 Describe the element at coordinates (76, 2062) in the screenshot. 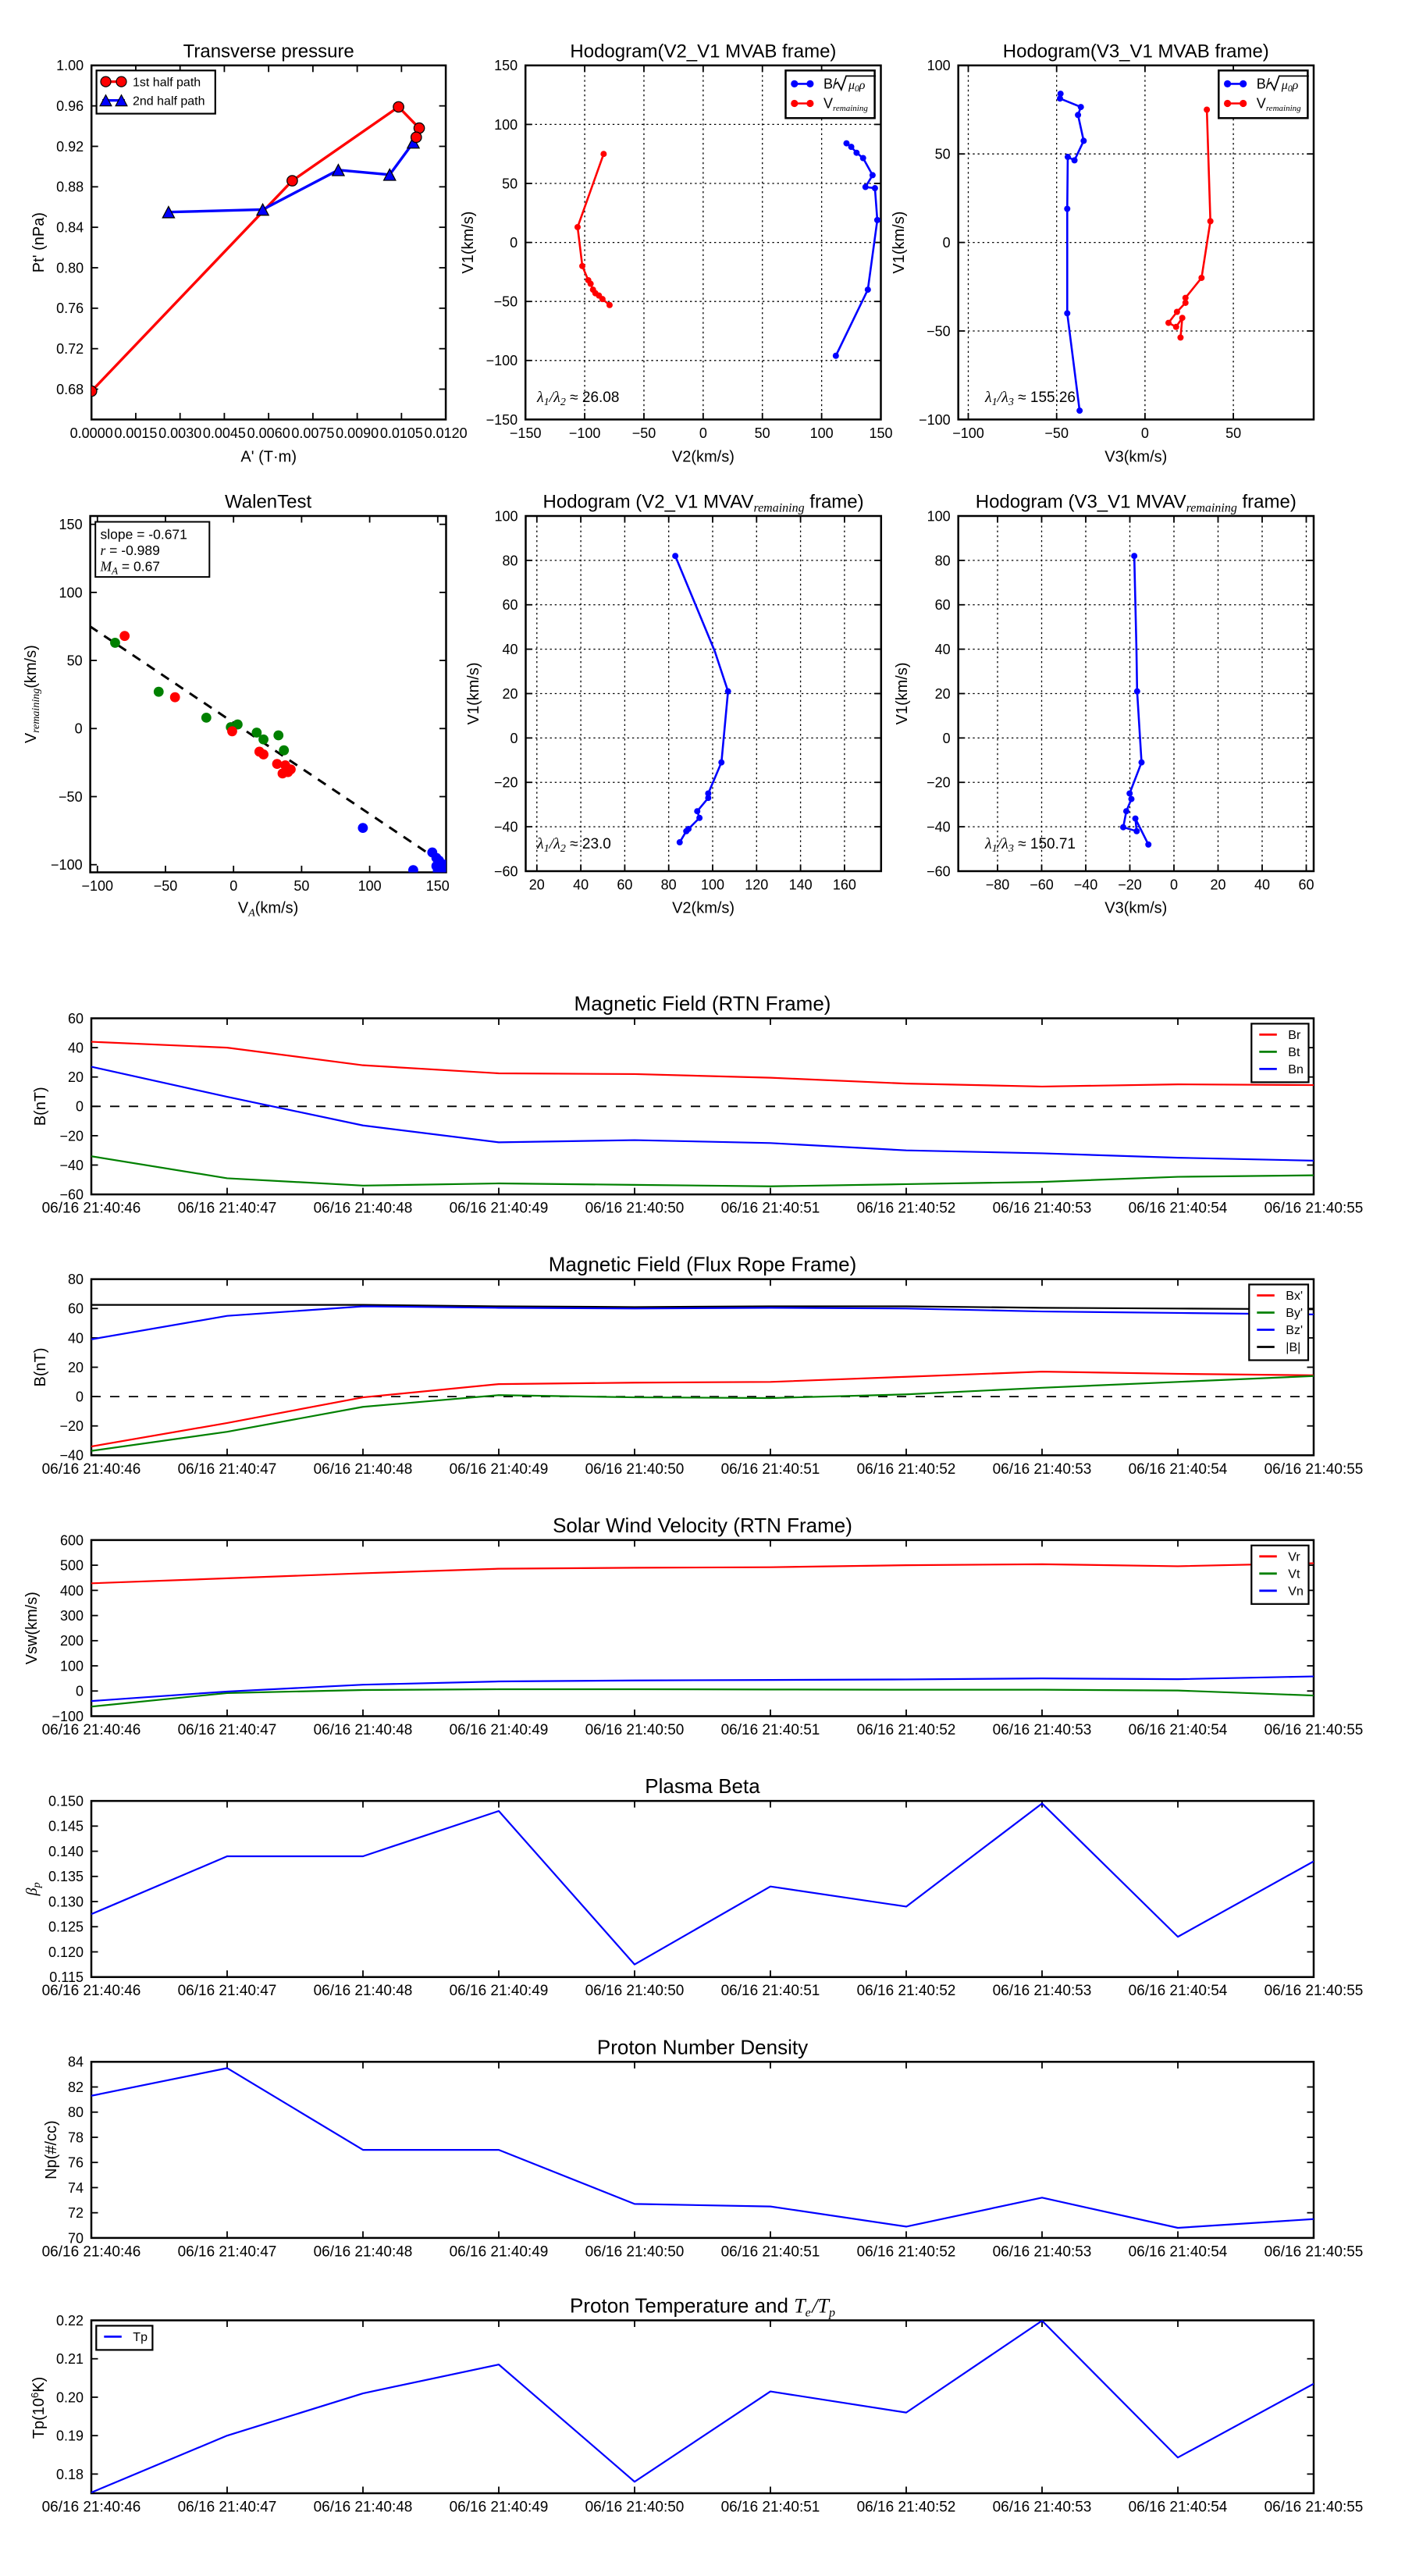

I see `svg-text: 84` at that location.